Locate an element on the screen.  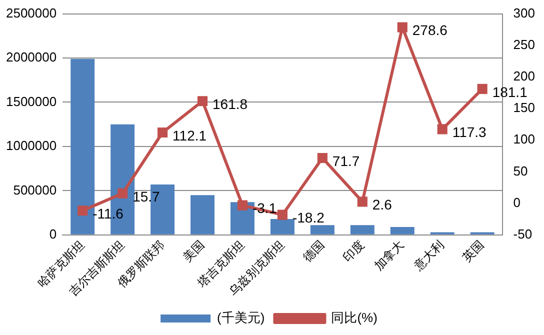
y2-tick-label: -50 is located at coordinates (522, 234).